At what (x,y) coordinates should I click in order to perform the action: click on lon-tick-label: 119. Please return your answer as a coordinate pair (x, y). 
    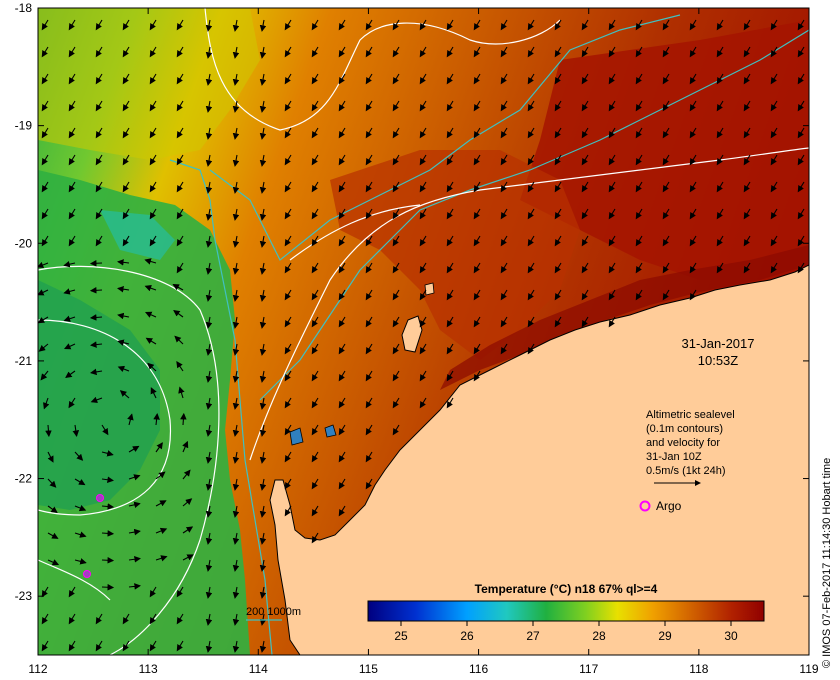
    Looking at the image, I should click on (808, 669).